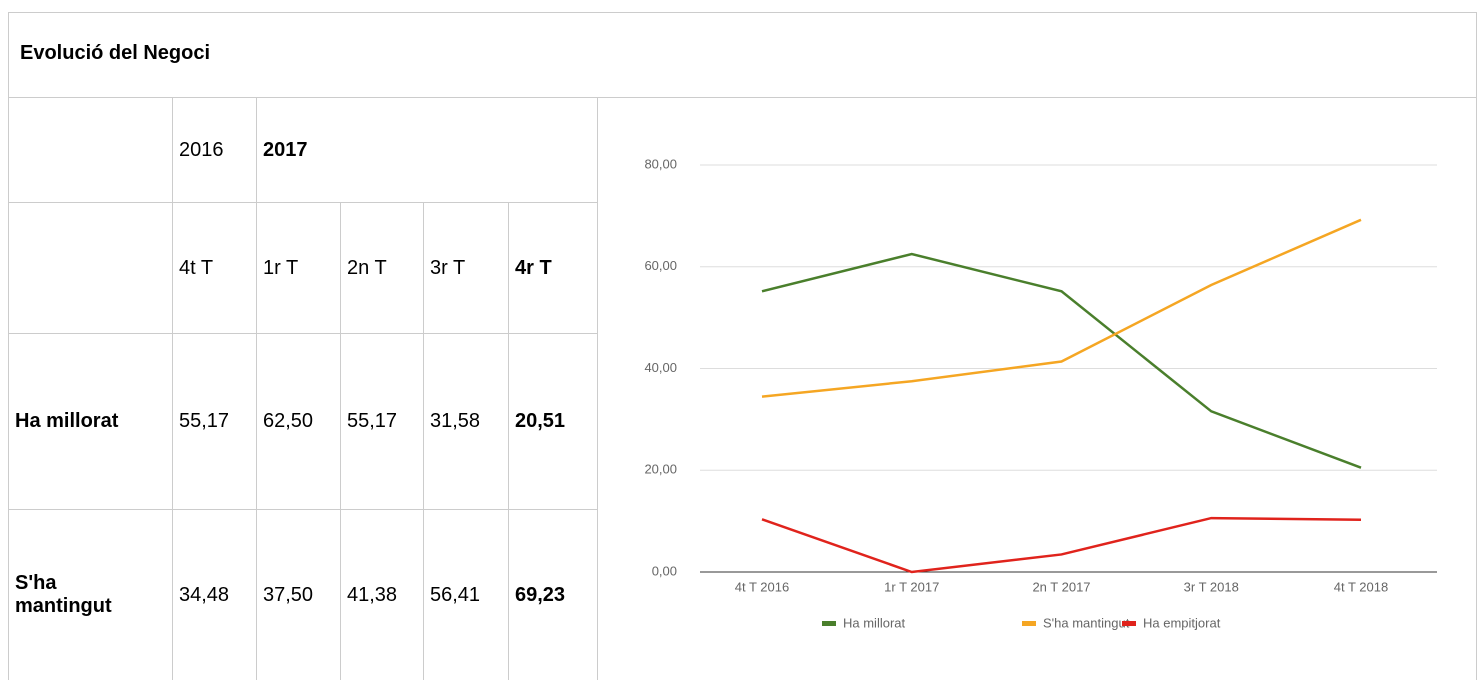 The height and width of the screenshot is (680, 1483). I want to click on value-cell: 69,23, so click(552, 594).